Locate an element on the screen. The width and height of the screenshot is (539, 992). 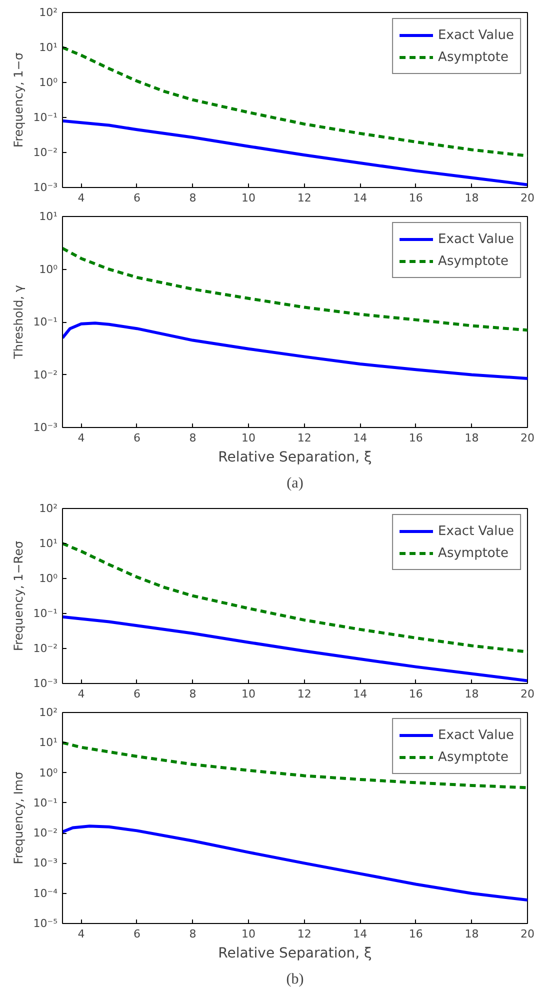
y-axis-title: Frequency, Imσ is located at coordinates (18, 817).